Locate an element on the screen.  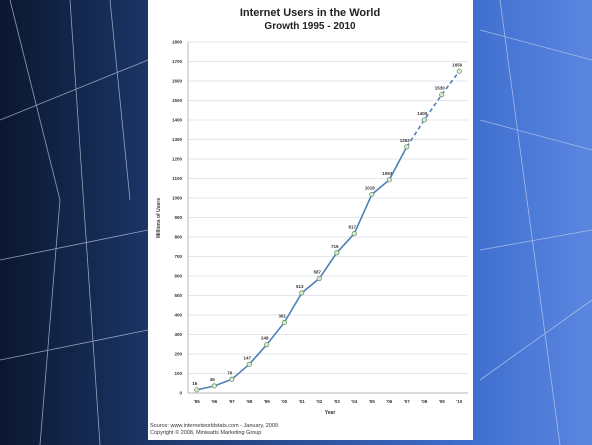
x-tick-label: '08 is located at coordinates (424, 401).